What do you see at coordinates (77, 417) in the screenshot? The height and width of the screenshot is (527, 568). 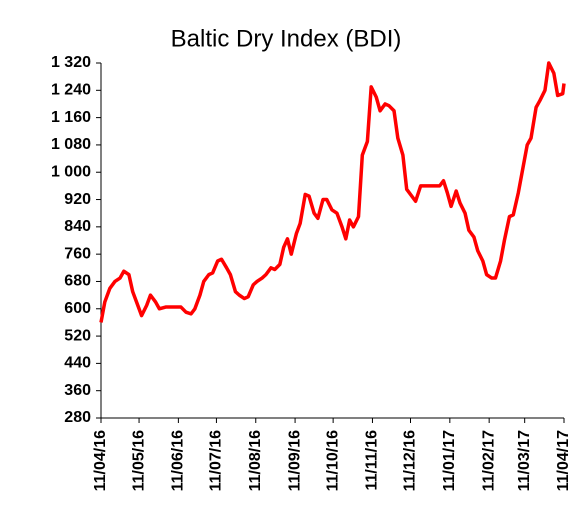 I see `y-tick-label: 280` at bounding box center [77, 417].